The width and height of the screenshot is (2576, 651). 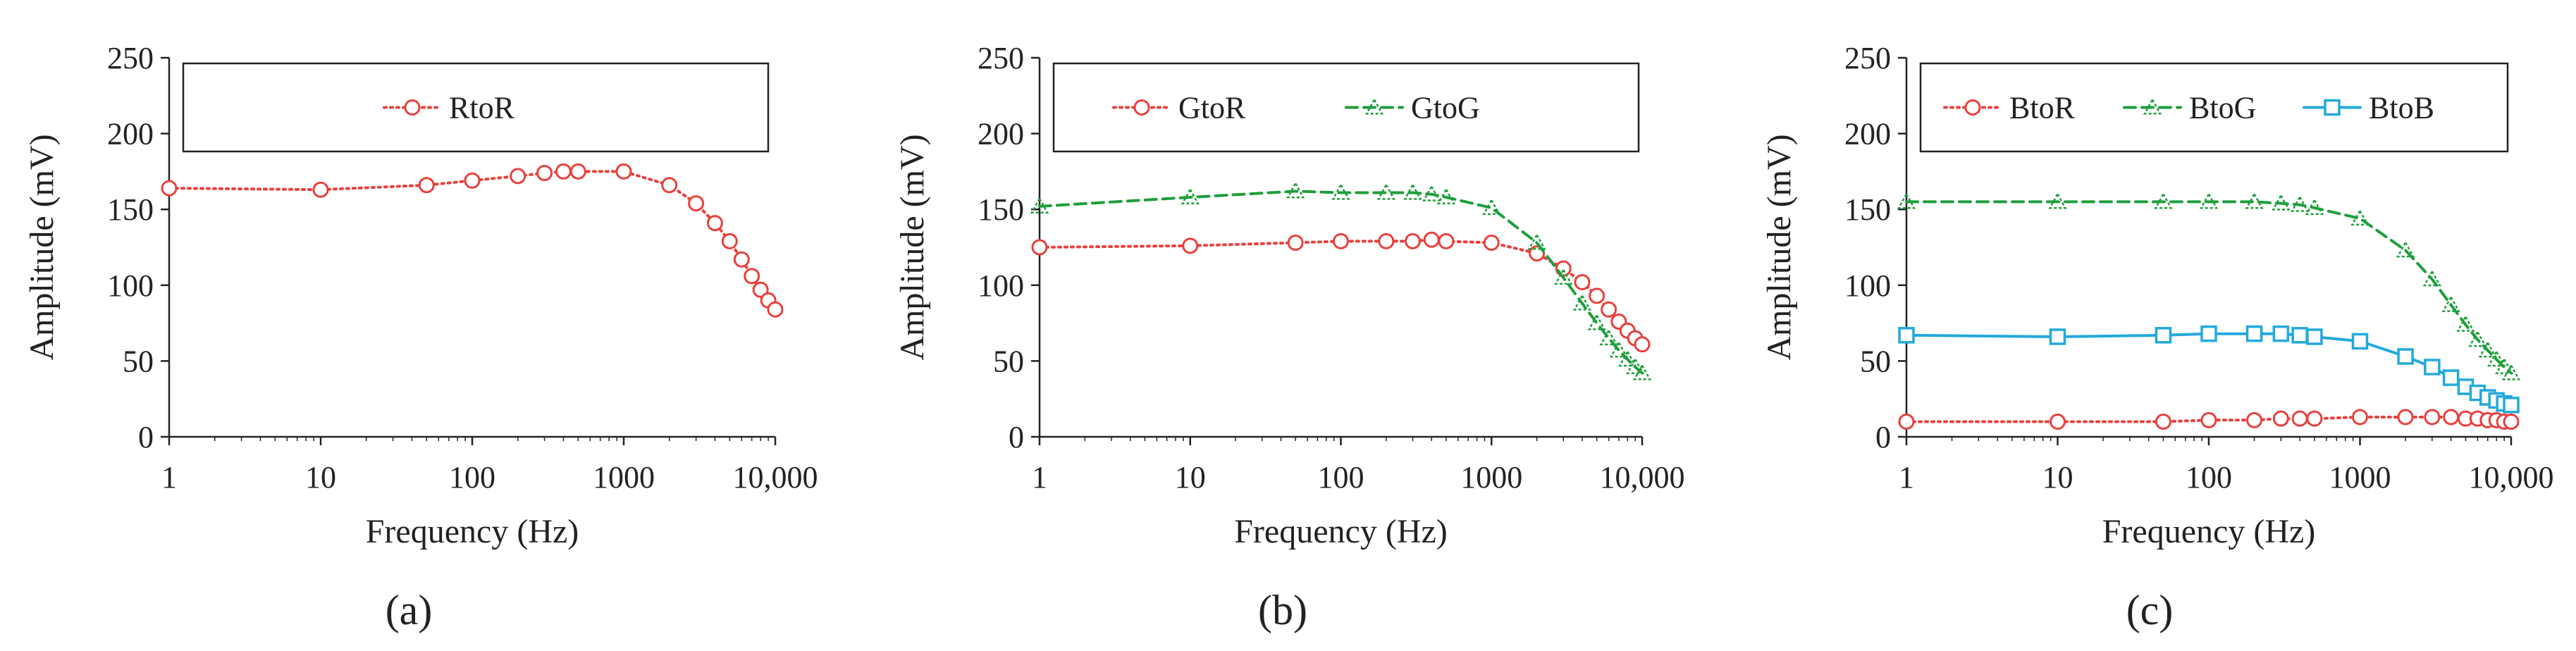 I want to click on series-GtoG, so click(x=1341, y=280).